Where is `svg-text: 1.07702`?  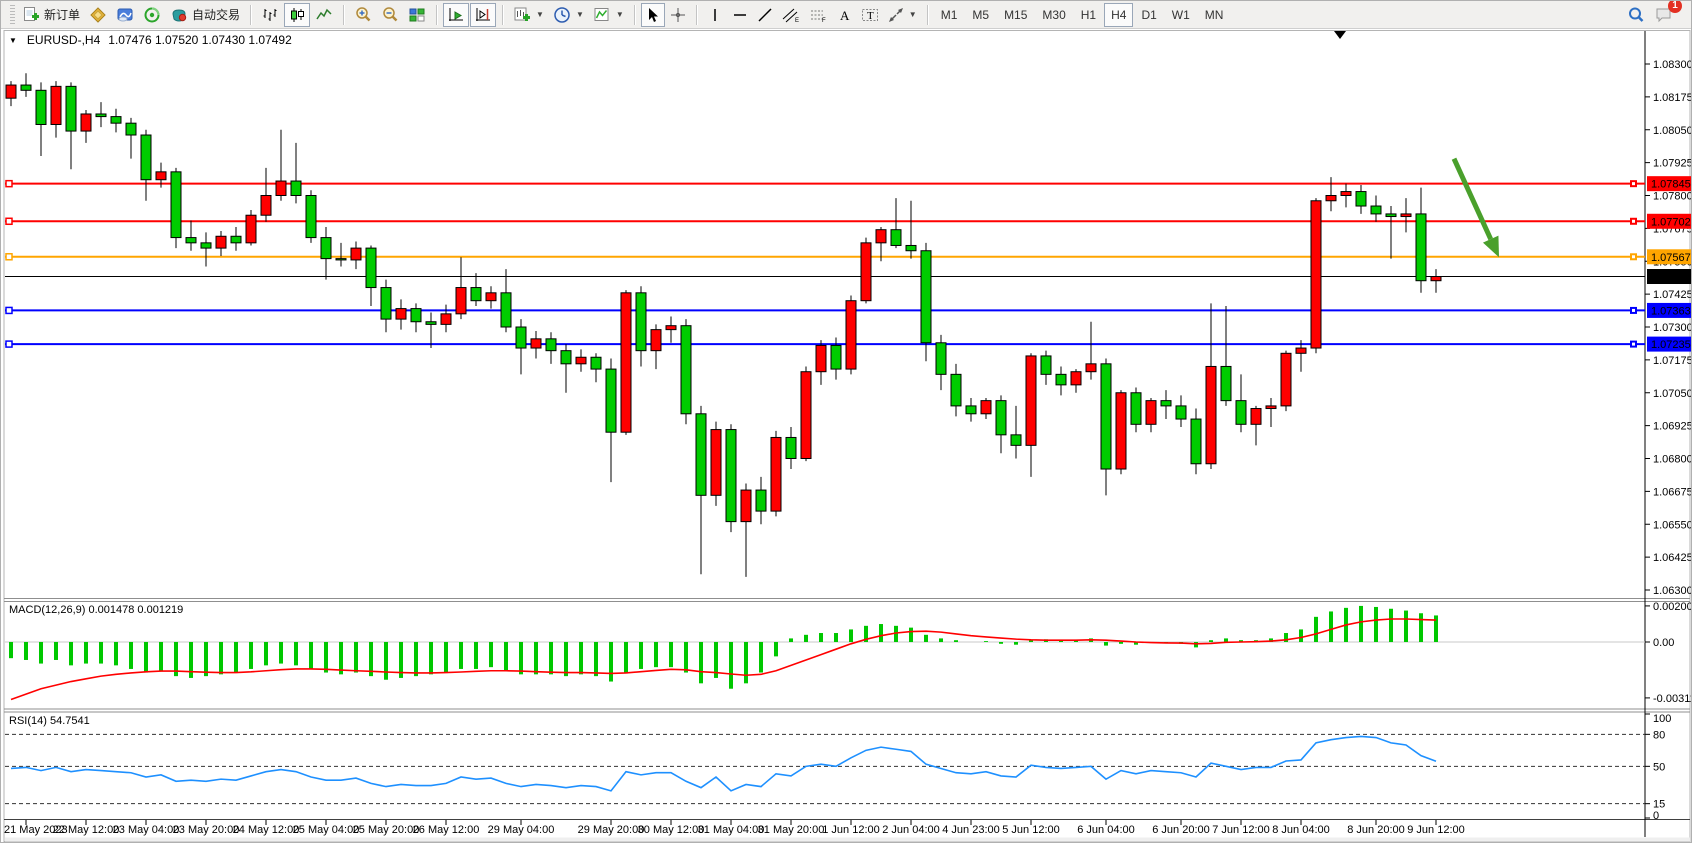
svg-text: 1.07702 is located at coordinates (1671, 222).